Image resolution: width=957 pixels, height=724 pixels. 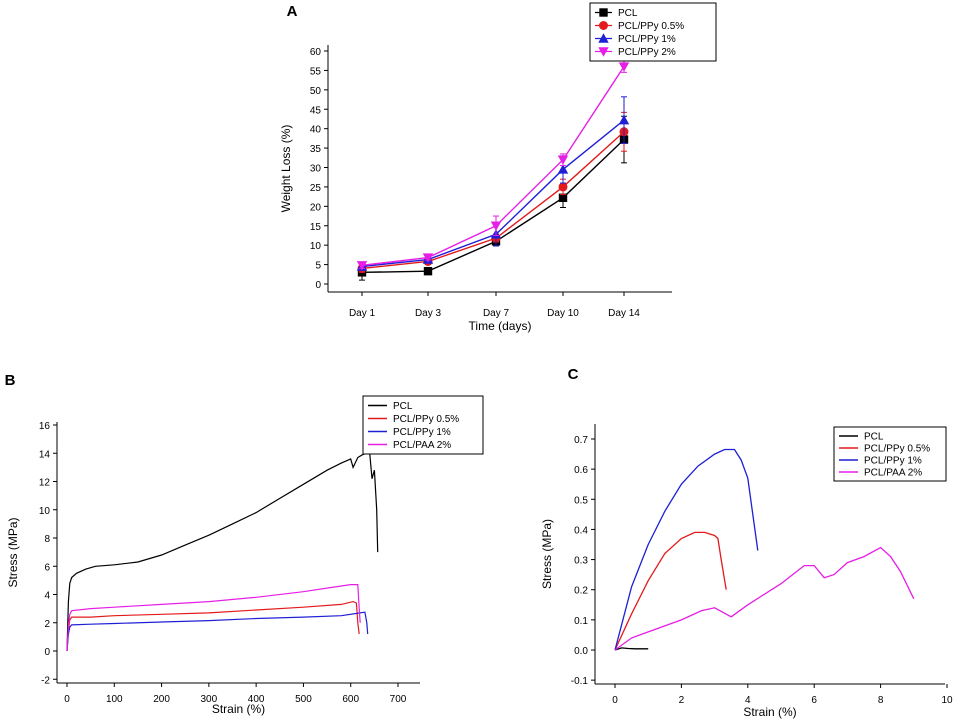 What do you see at coordinates (581, 470) in the screenshot?
I see `y-tick-label: 0.6` at bounding box center [581, 470].